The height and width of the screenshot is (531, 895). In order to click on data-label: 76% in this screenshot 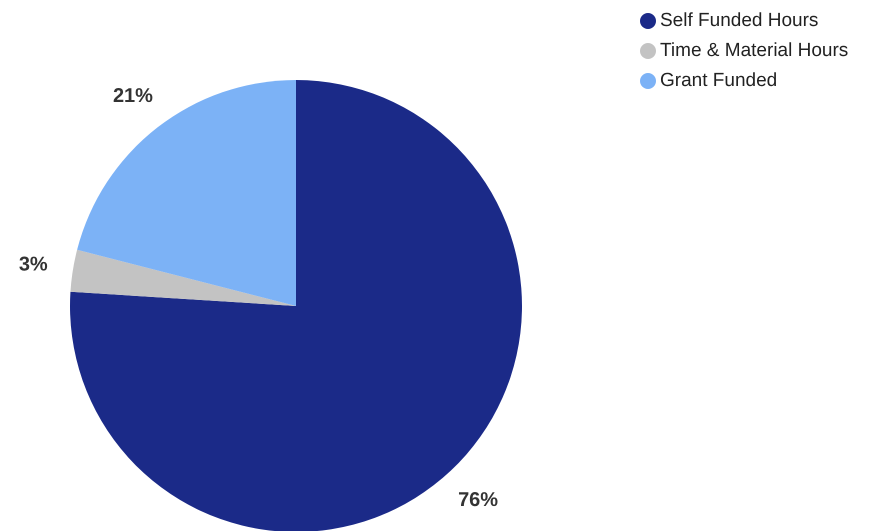, I will do `click(478, 499)`.